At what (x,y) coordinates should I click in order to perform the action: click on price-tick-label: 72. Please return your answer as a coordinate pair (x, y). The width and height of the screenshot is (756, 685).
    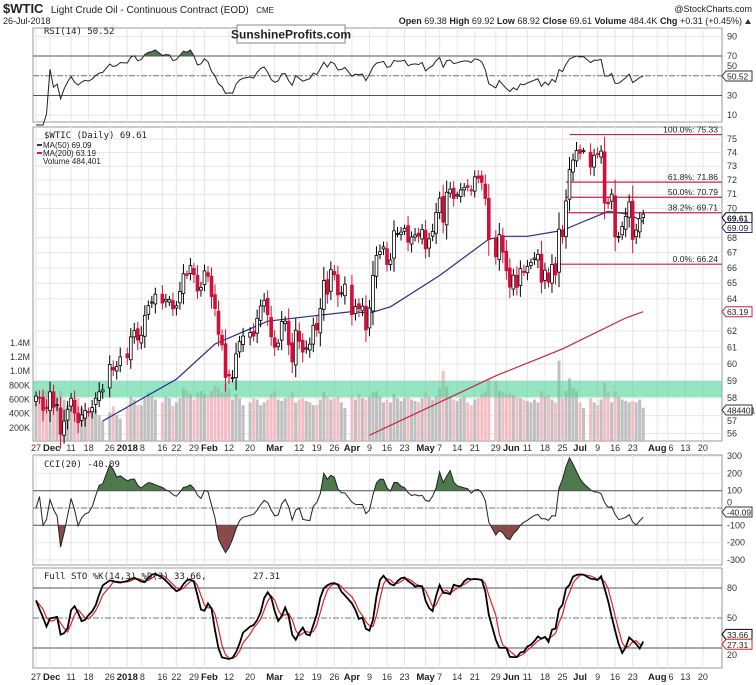
    Looking at the image, I should click on (732, 180).